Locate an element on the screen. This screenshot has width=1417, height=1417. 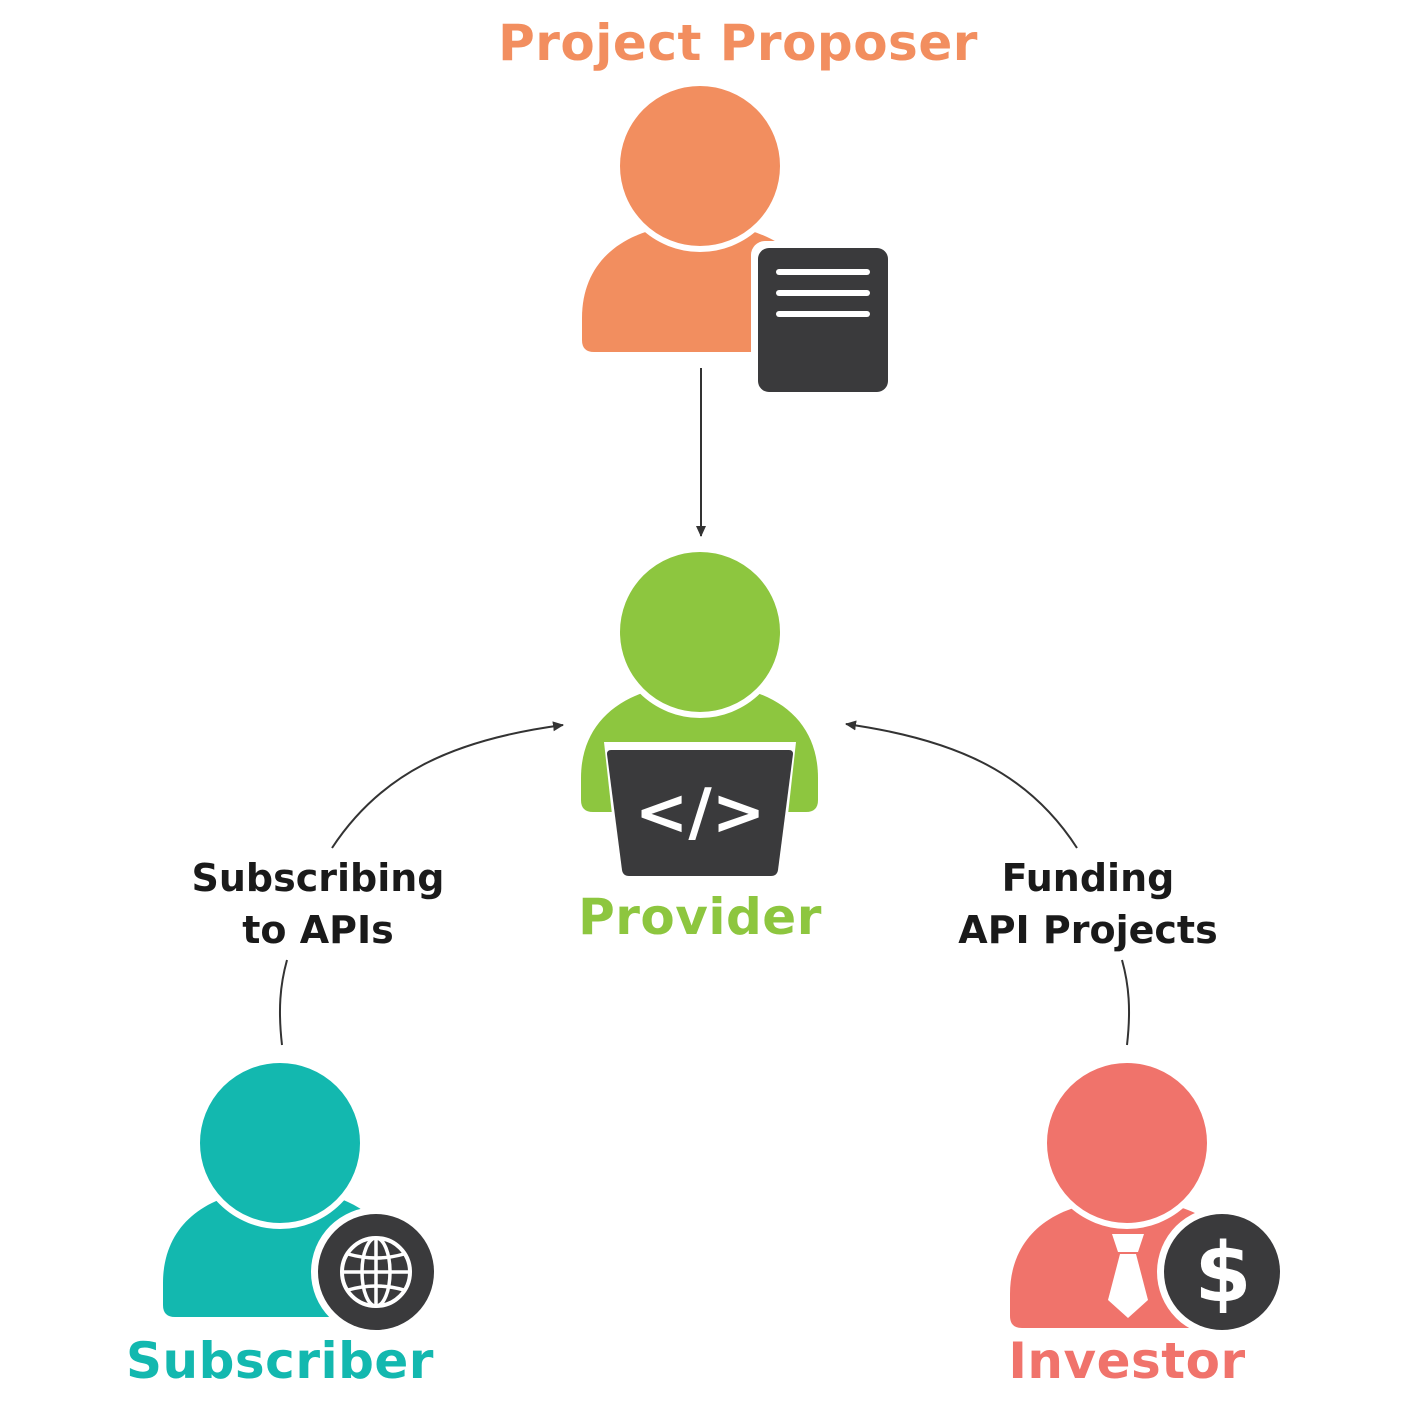
edge-label-funding-line-1: Funding is located at coordinates (1088, 878).